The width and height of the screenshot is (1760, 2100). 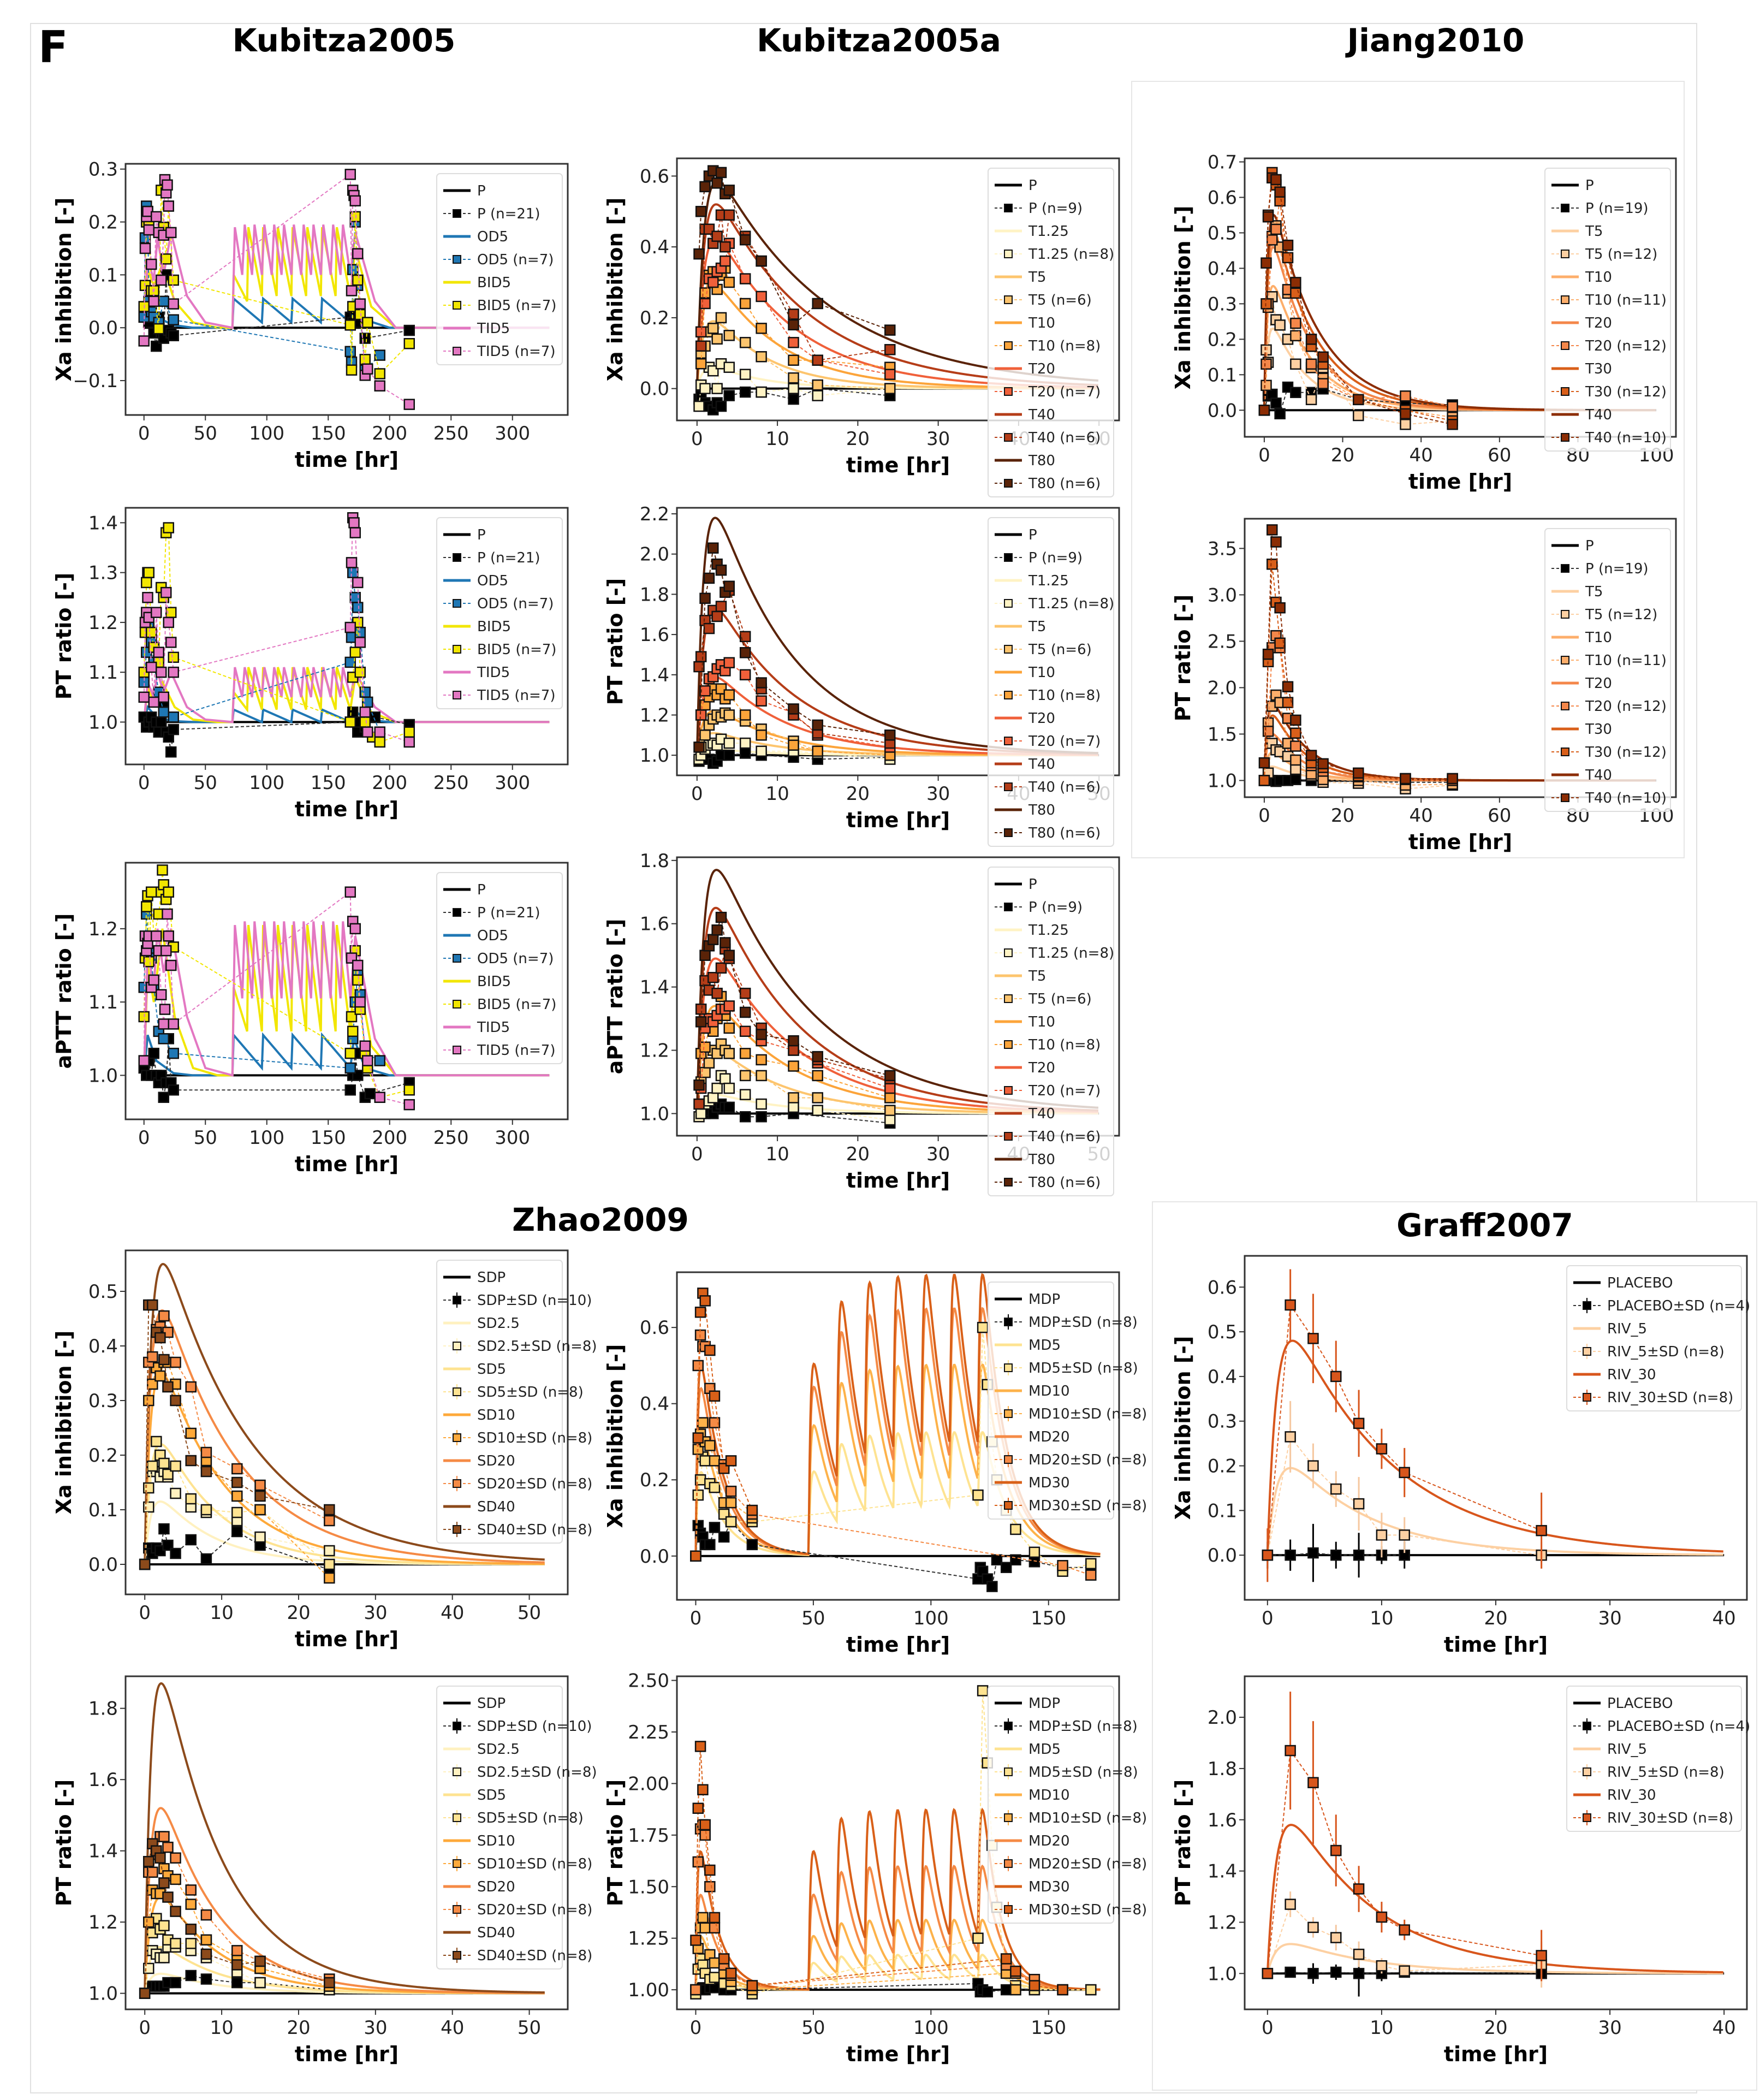 What do you see at coordinates (1055, 208) in the screenshot?
I see `legend-label: P (n=9)` at bounding box center [1055, 208].